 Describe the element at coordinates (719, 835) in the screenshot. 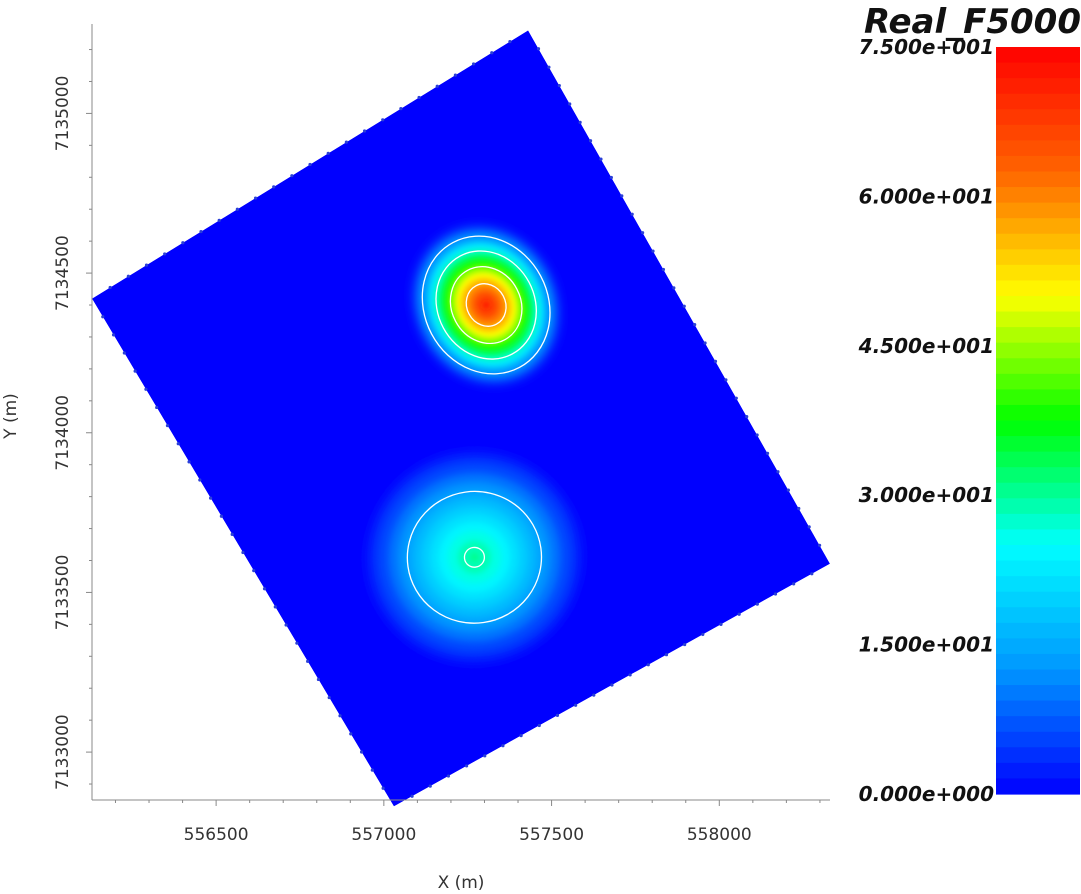

I see `x-tick-label: 558000` at that location.